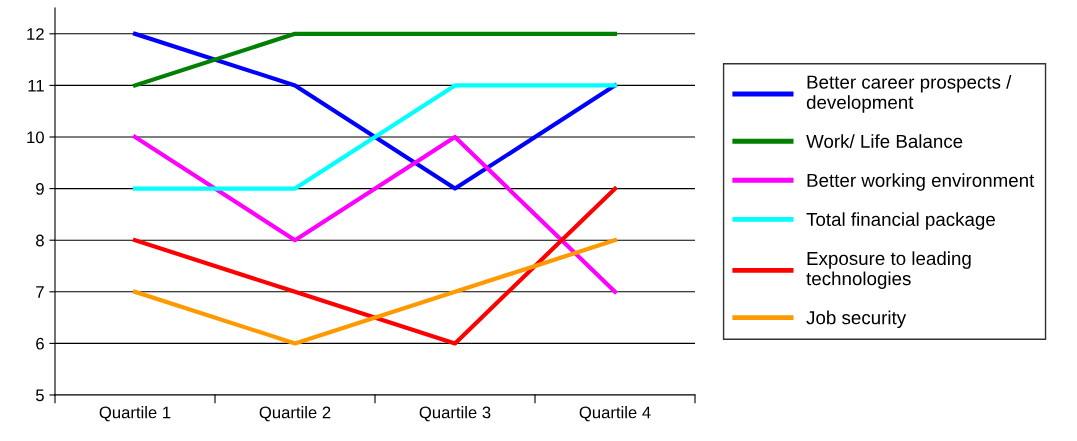 This screenshot has width=1077, height=441. Describe the element at coordinates (856, 319) in the screenshot. I see `legend-label: Job security` at that location.